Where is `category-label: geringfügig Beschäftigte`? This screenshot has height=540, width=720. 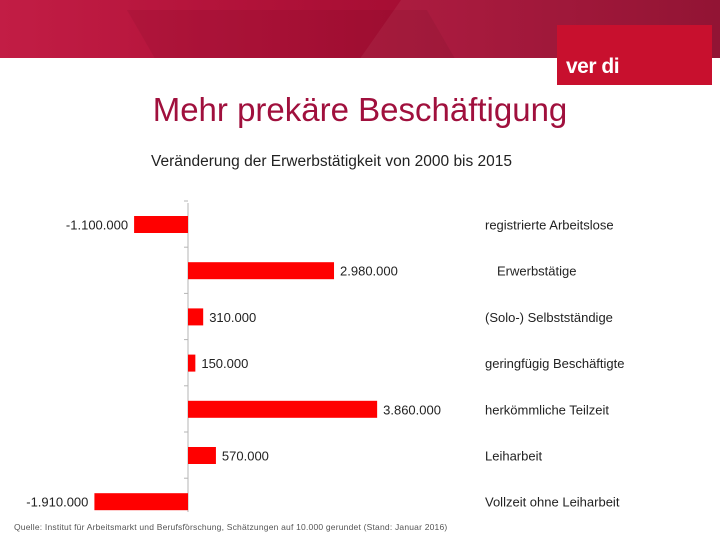
category-label: geringfügig Beschäftigte is located at coordinates (554, 363).